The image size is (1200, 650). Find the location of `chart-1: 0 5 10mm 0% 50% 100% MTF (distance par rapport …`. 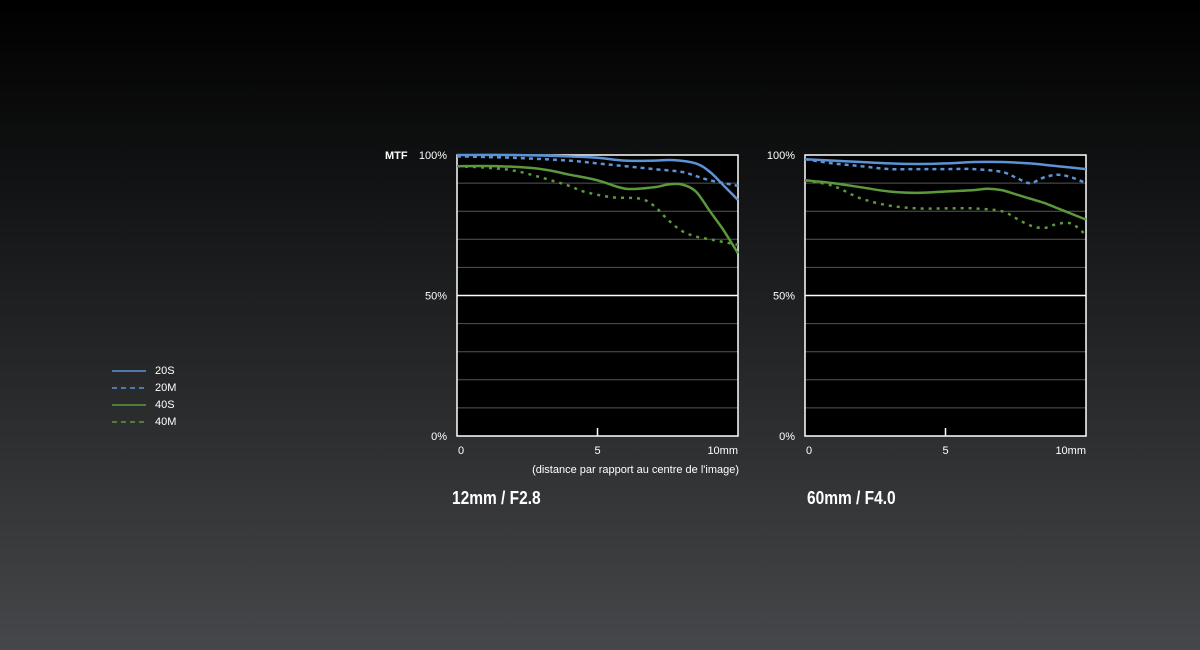

chart-1: 0 5 10mm 0% 50% 100% MTF (distance par rapport … is located at coordinates (562, 313).